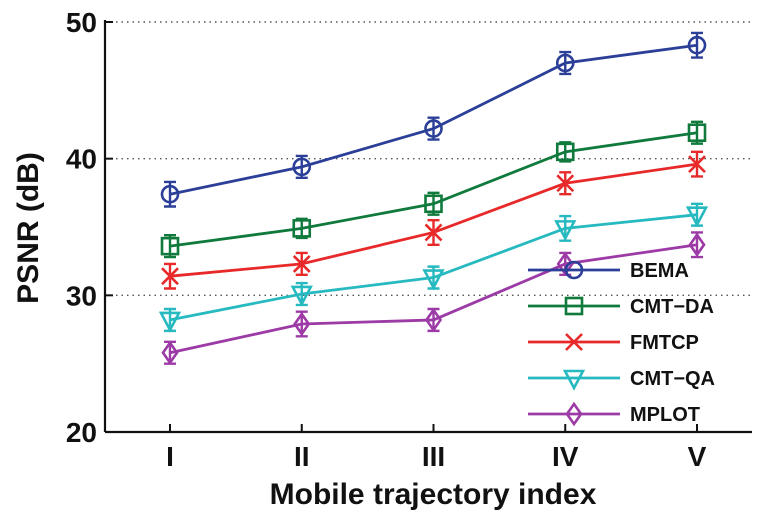 The width and height of the screenshot is (769, 510). I want to click on y-tick-label: 20, so click(81, 432).